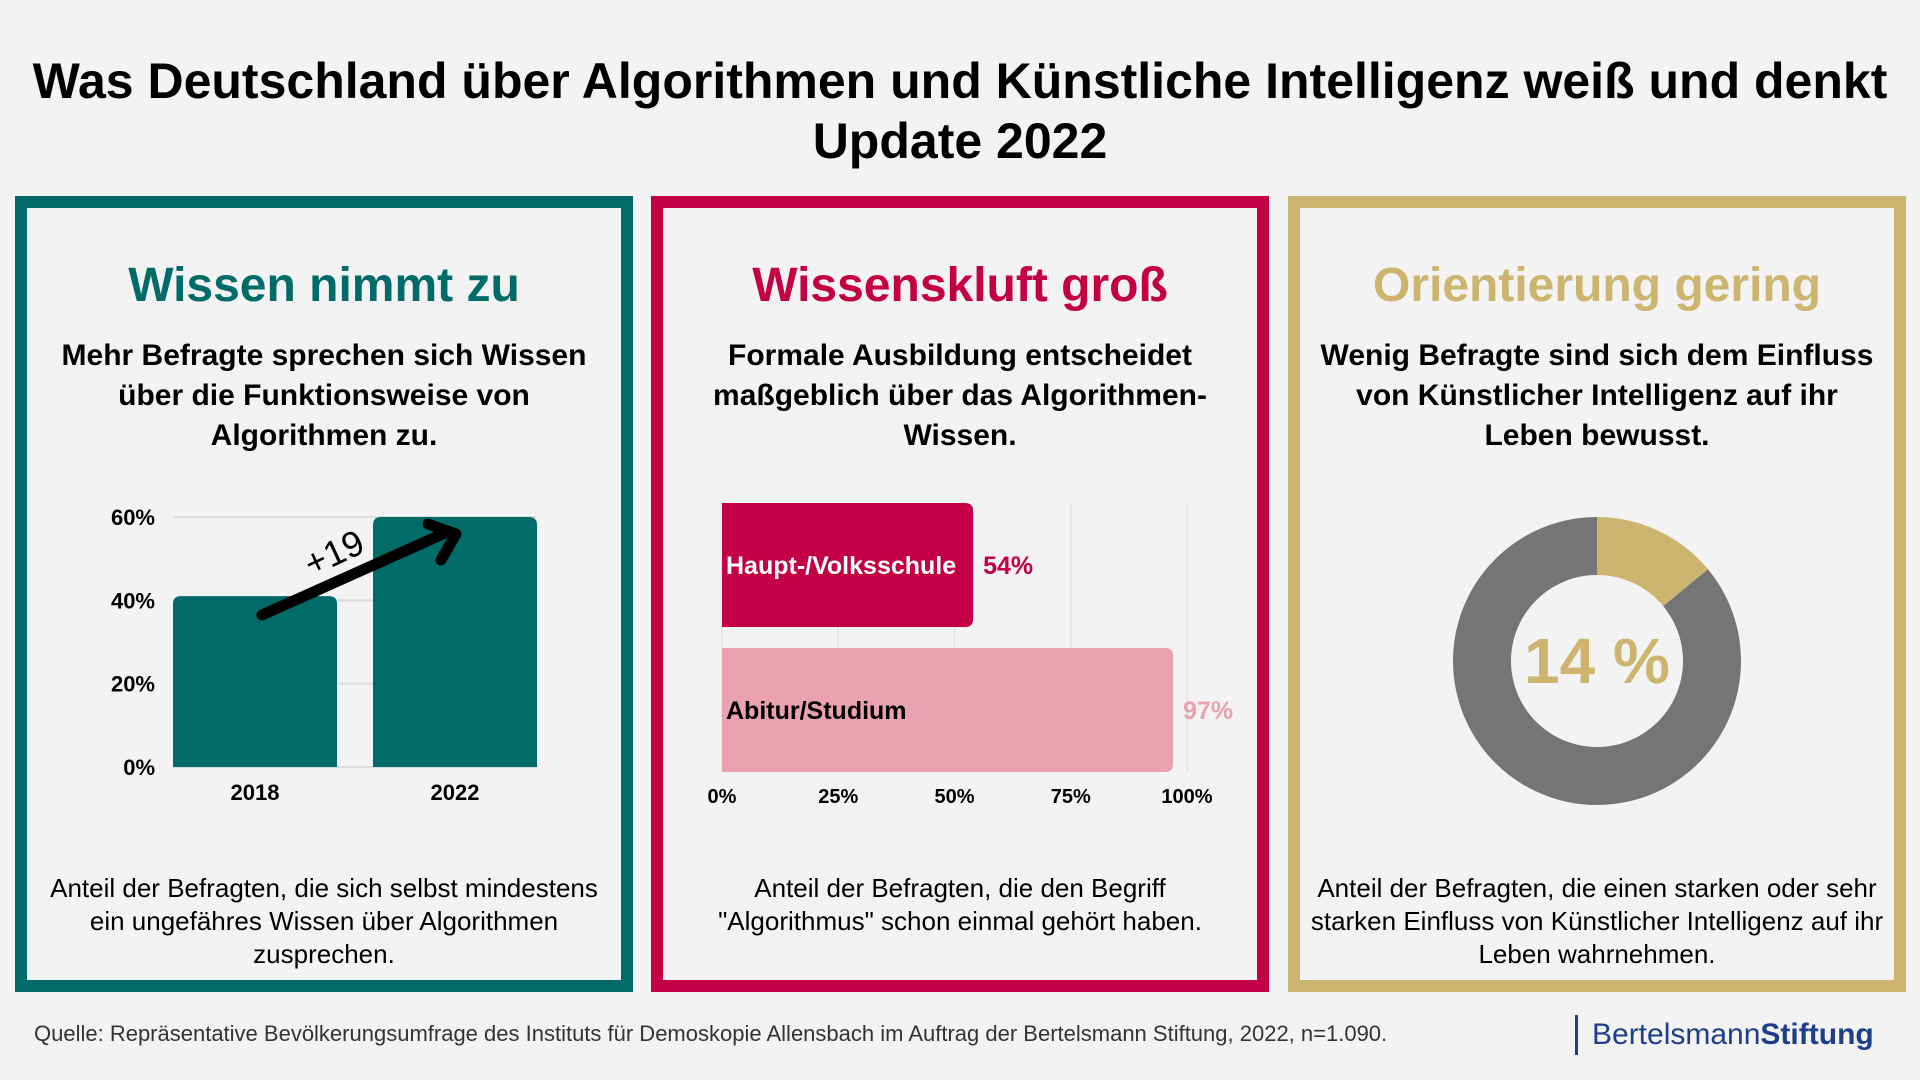 The image size is (1920, 1080). Describe the element at coordinates (442, 542) in the screenshot. I see `arrowhead-icon` at that location.